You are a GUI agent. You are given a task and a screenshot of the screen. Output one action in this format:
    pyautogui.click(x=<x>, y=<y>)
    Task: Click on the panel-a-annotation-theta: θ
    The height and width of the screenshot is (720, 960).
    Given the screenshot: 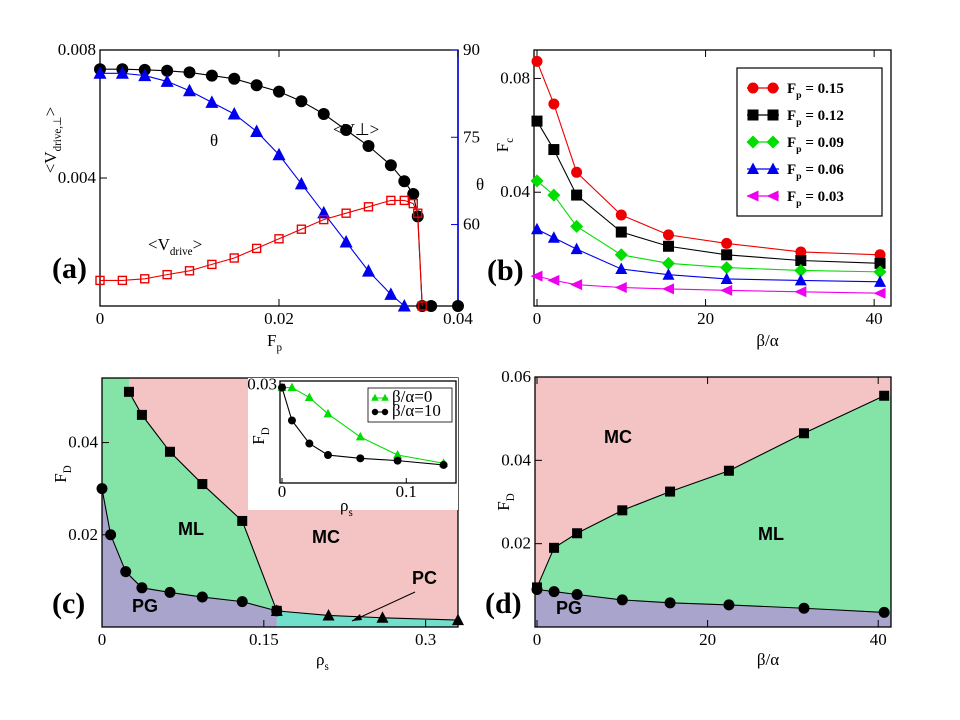 What is the action you would take?
    pyautogui.click(x=214, y=140)
    